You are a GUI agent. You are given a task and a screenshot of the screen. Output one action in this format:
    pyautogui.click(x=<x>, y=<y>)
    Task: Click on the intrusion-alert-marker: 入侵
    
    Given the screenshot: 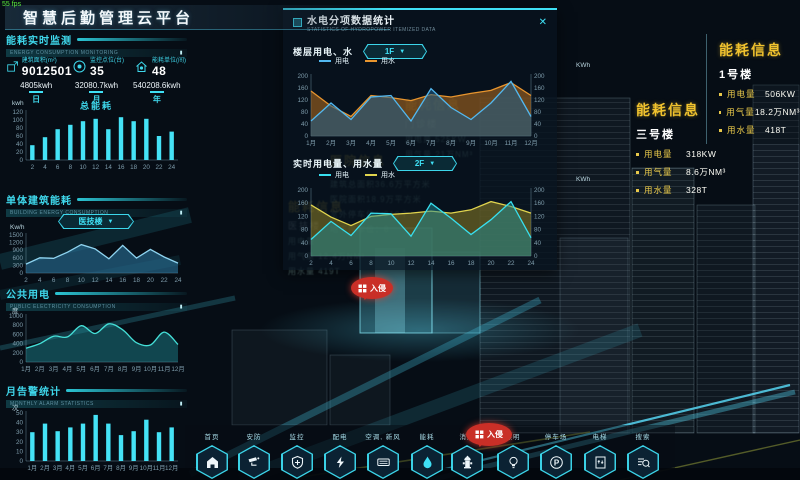 What is the action you would take?
    pyautogui.click(x=372, y=288)
    